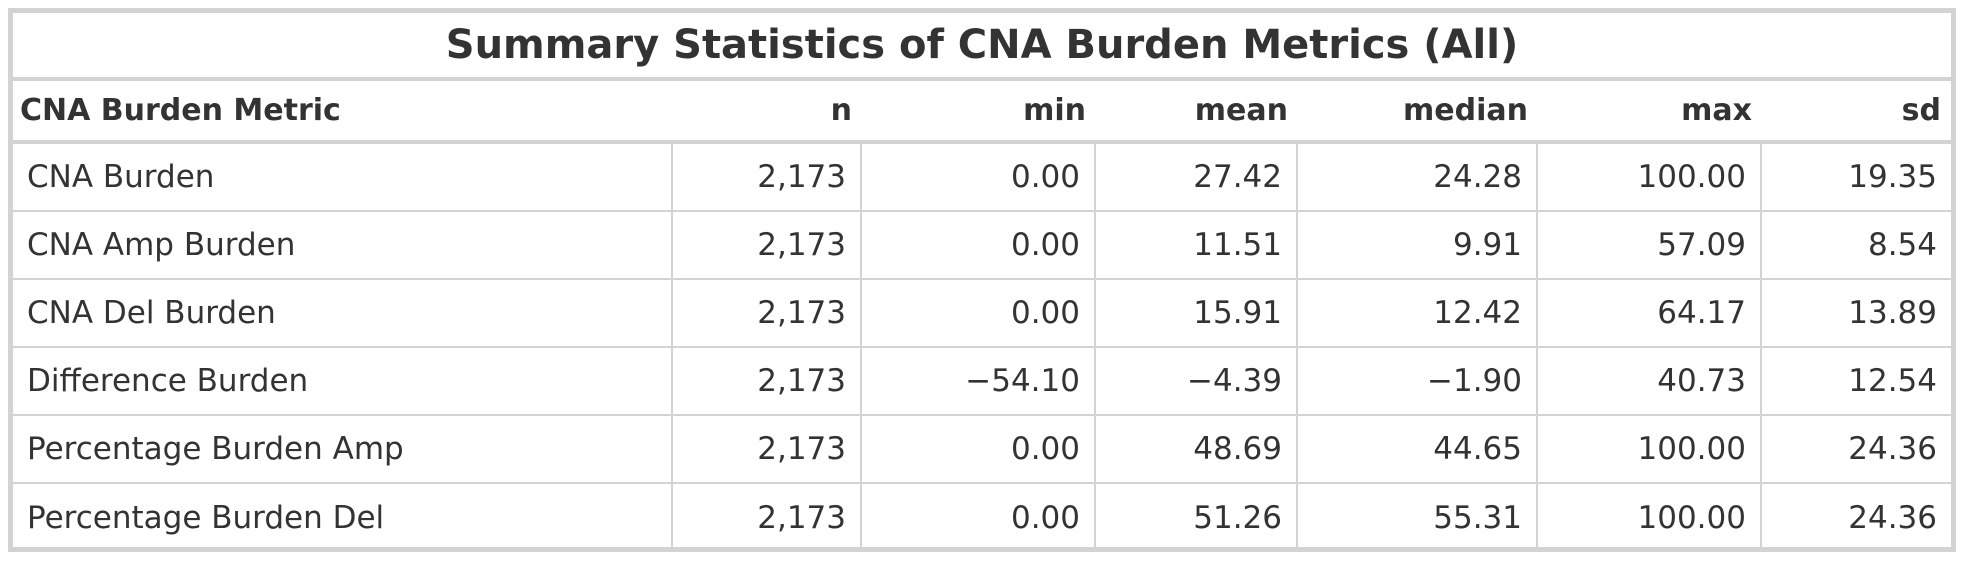 The image size is (1966, 564). I want to click on cell-median: 55.31, so click(1418, 517).